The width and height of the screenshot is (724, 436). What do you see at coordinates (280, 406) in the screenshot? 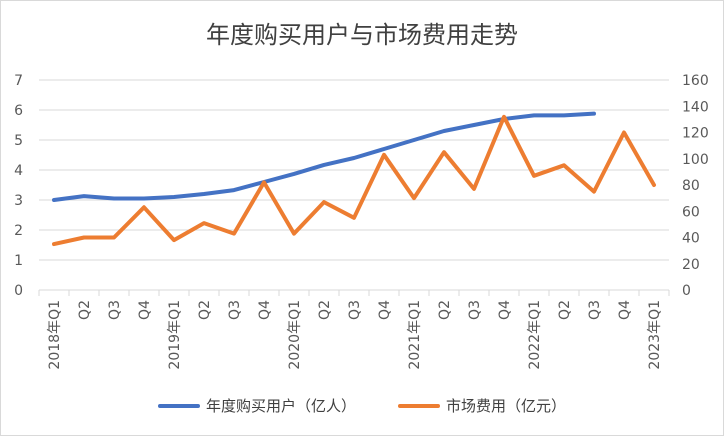
I see `legend-label-users: 年度购买用户（亿人）` at bounding box center [280, 406].